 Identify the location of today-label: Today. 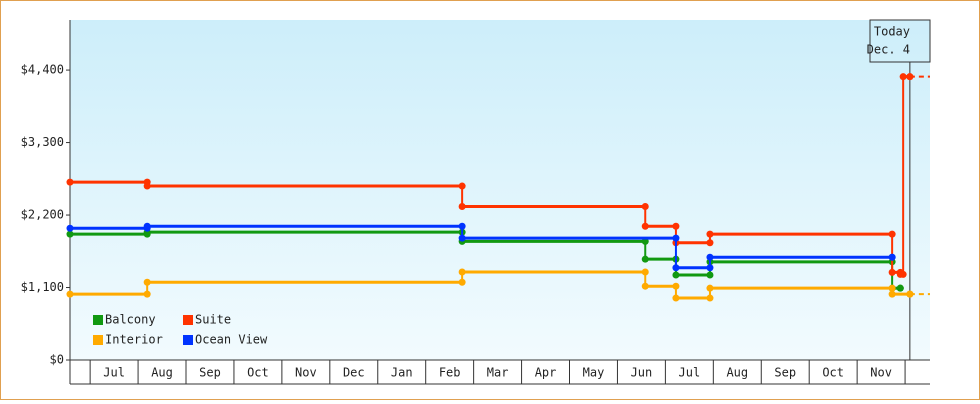
(892, 32).